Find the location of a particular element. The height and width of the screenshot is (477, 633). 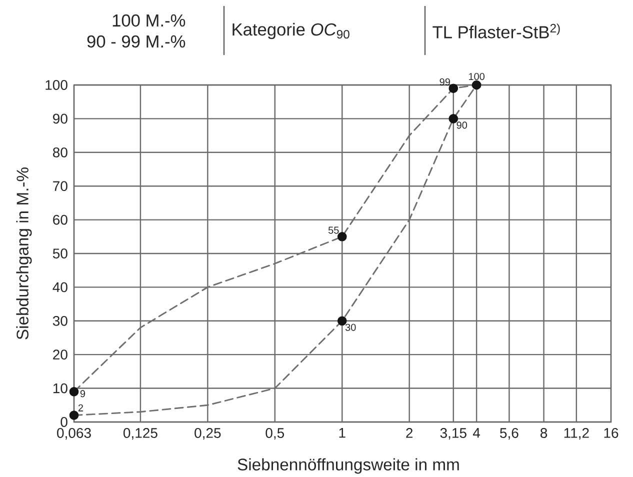

y-axis-title: Siebdurchgang in M.-% is located at coordinates (24, 254).